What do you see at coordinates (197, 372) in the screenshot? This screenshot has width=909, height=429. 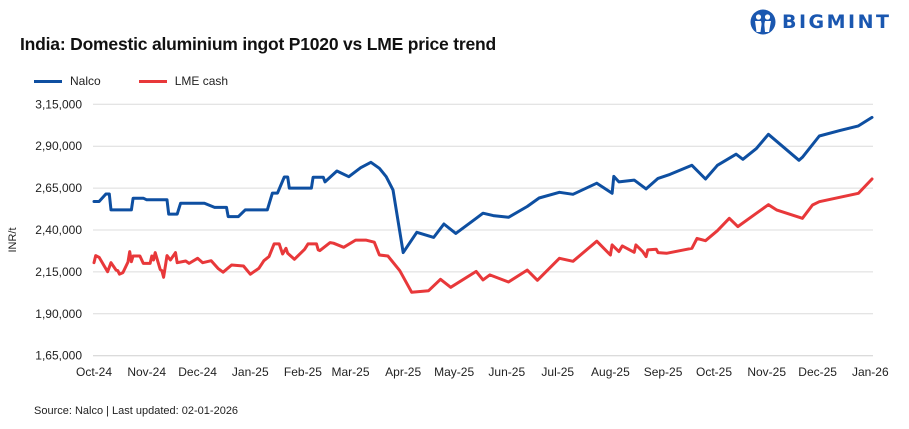 I see `x-tick-label: Dec-24` at bounding box center [197, 372].